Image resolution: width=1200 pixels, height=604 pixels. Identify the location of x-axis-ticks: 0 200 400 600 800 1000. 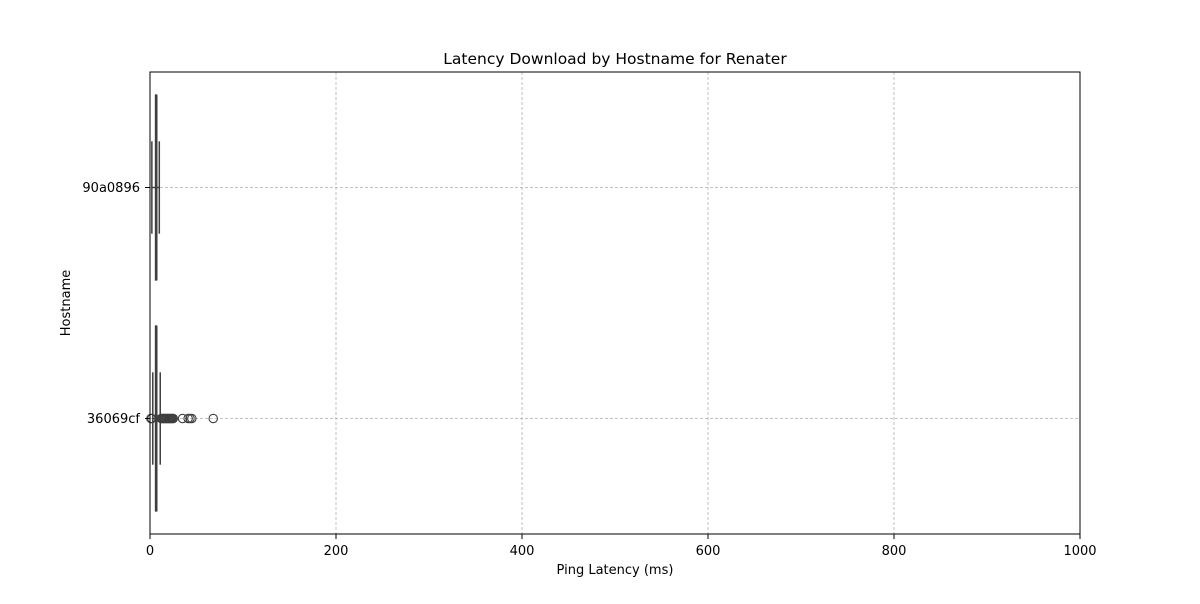
(621, 546).